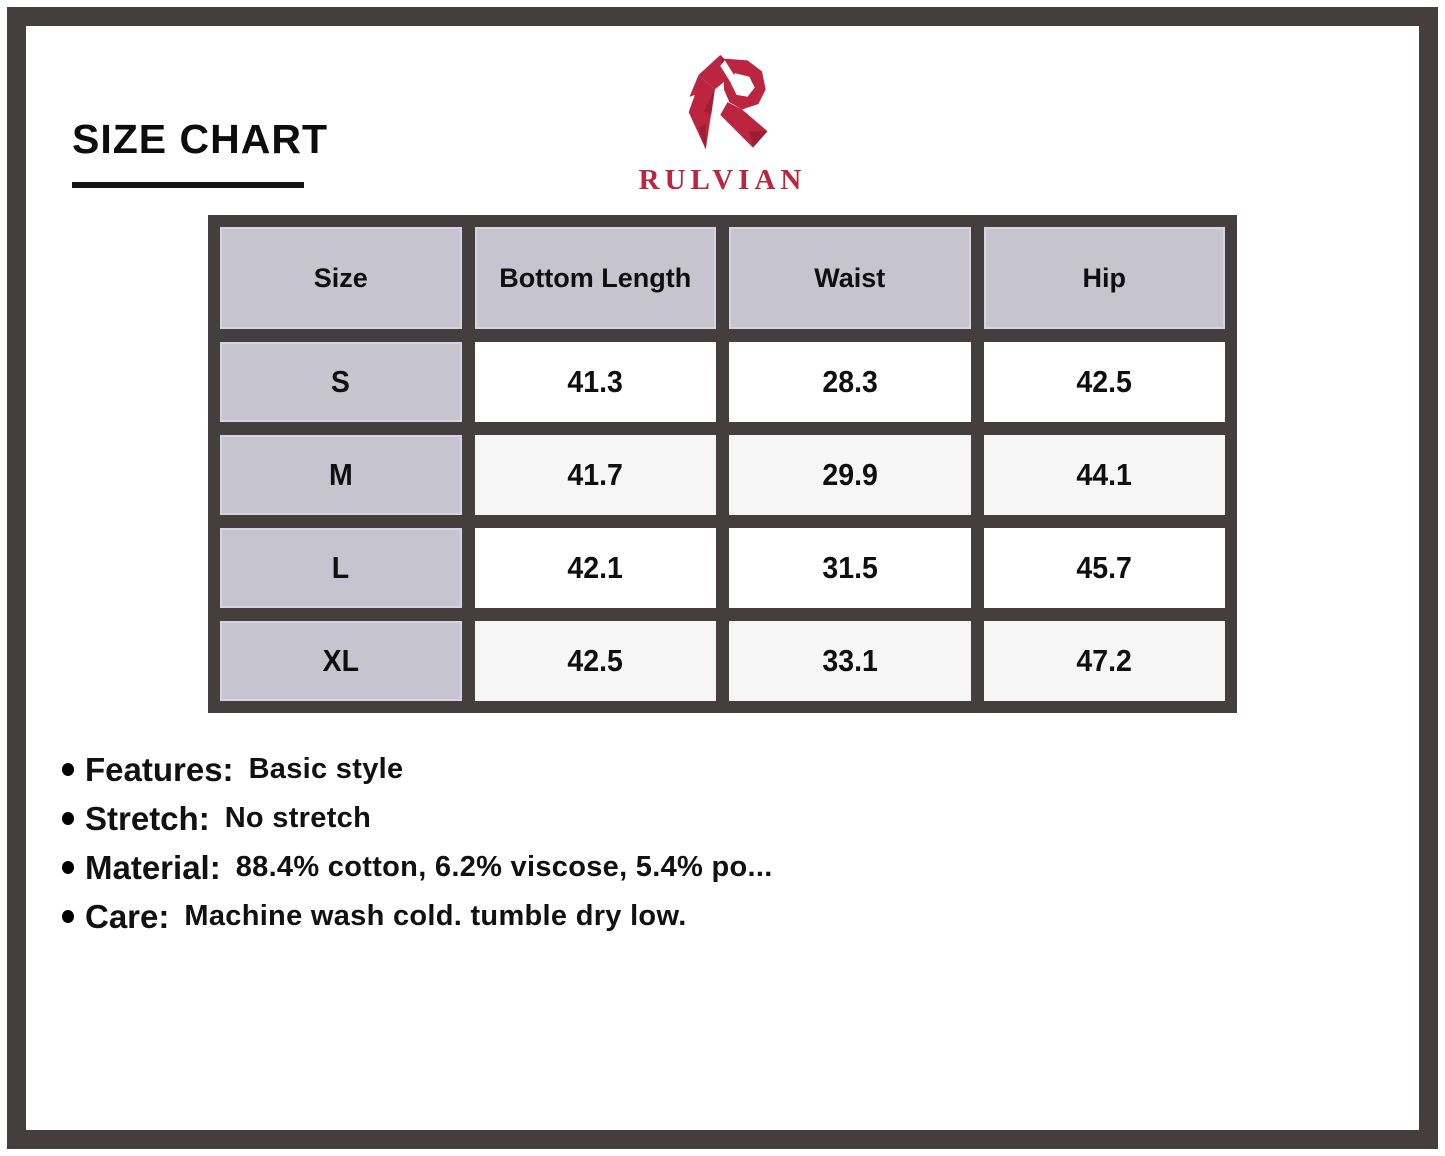 Image resolution: width=1445 pixels, height=1156 pixels. What do you see at coordinates (850, 568) in the screenshot?
I see `table-cell-waist: 31.5` at bounding box center [850, 568].